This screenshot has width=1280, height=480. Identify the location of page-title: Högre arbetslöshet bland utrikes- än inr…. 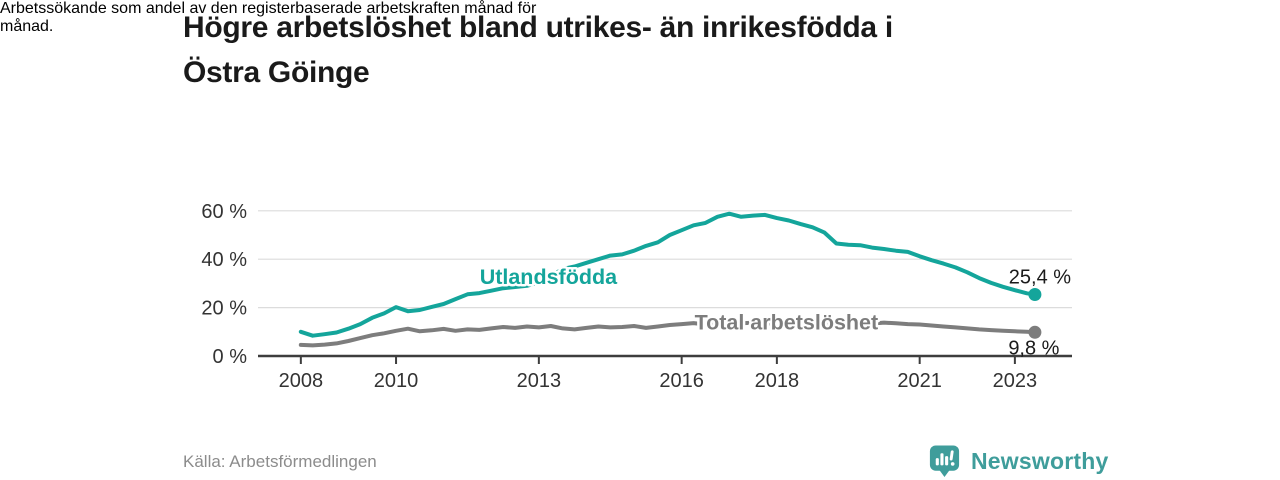
(653, 50).